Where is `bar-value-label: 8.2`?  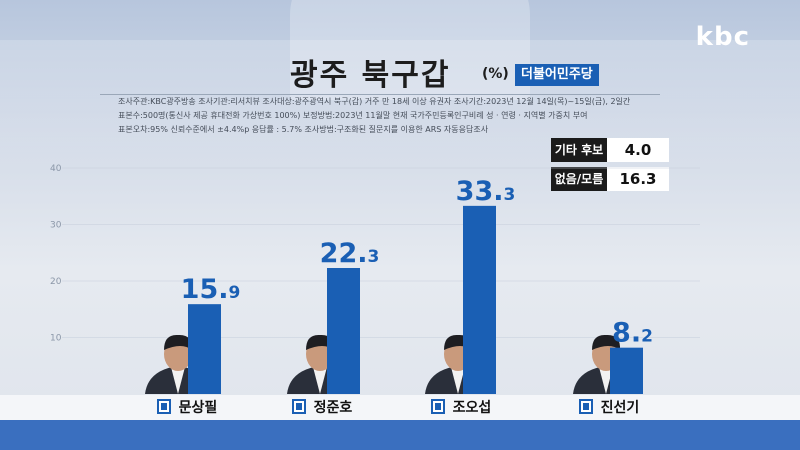
bar-value-label: 8.2 is located at coordinates (632, 333).